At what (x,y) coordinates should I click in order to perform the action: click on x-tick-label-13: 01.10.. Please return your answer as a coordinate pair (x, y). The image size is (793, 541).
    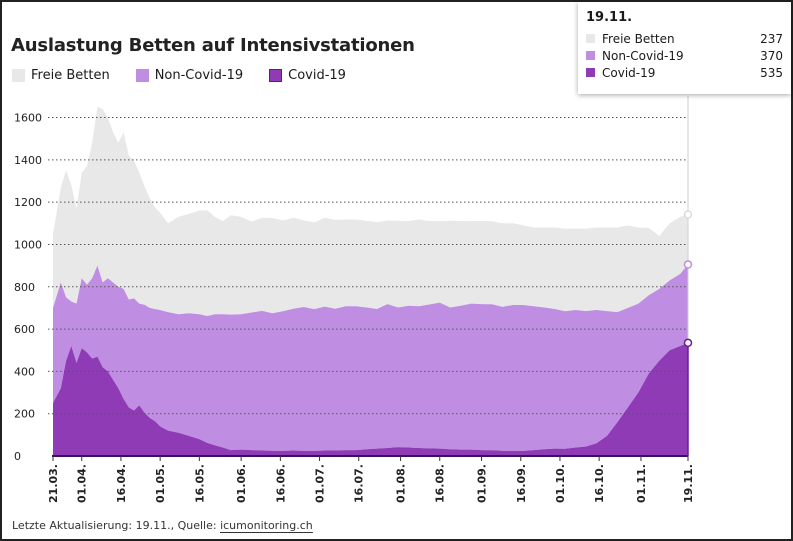
    Looking at the image, I should click on (560, 483).